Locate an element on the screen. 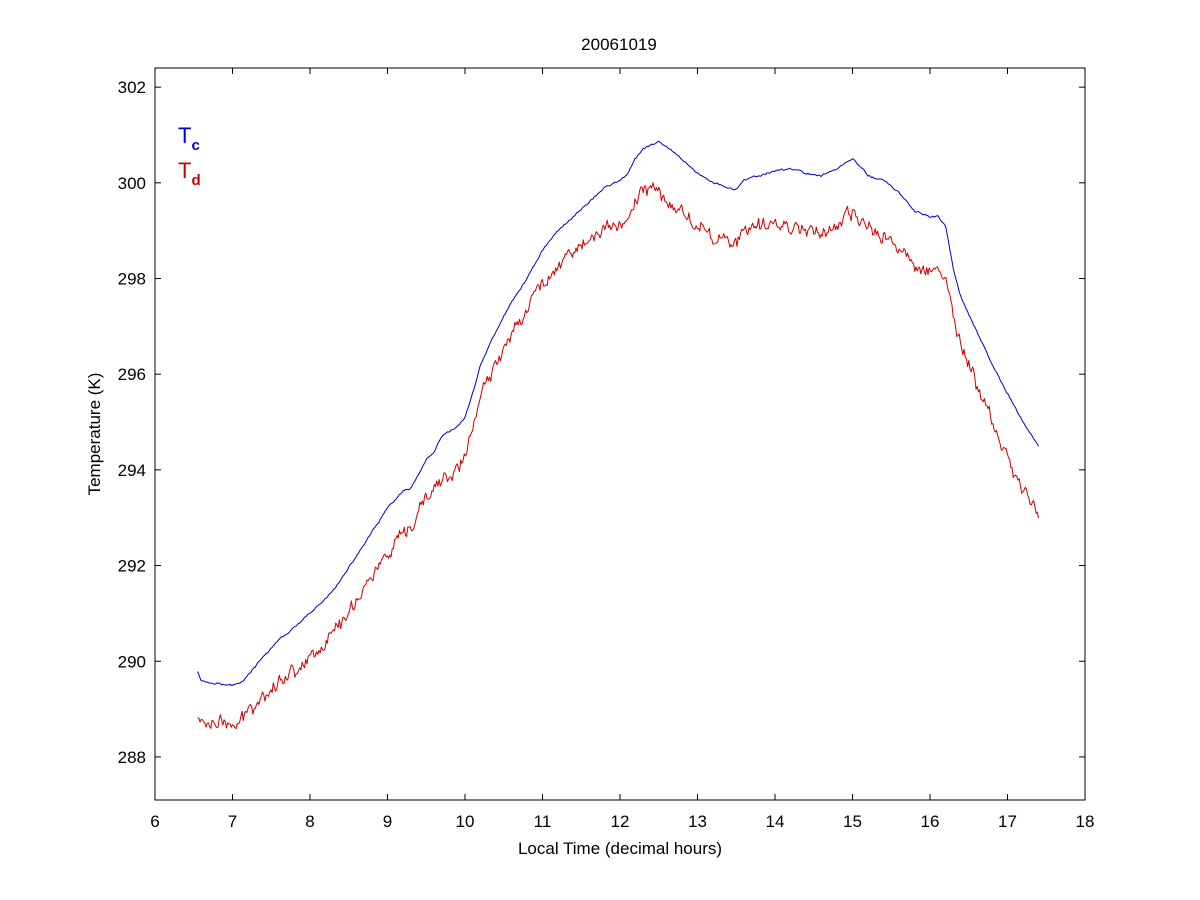 Image resolution: width=1200 pixels, height=900 pixels. y-tick-label: 298 is located at coordinates (132, 279).